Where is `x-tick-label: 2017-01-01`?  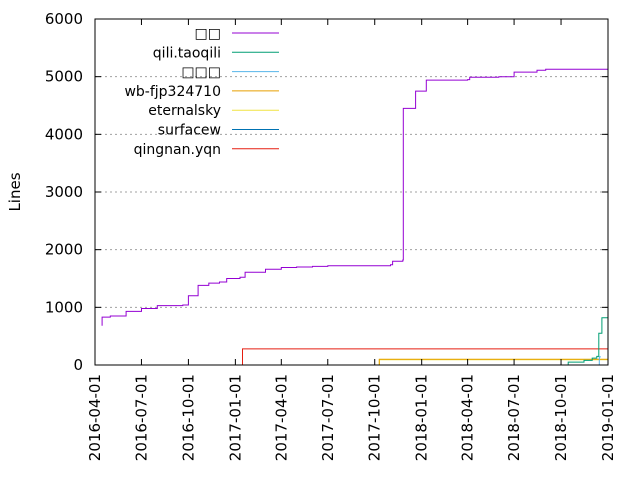 x-tick-label: 2017-01-01 is located at coordinates (235, 417).